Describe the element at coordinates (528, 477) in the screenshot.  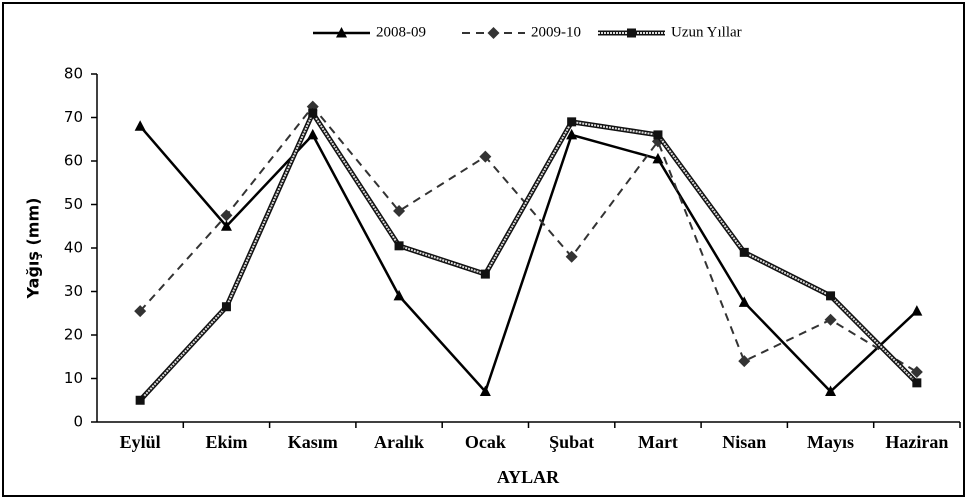
I see `x-axis-label: AYLAR` at that location.